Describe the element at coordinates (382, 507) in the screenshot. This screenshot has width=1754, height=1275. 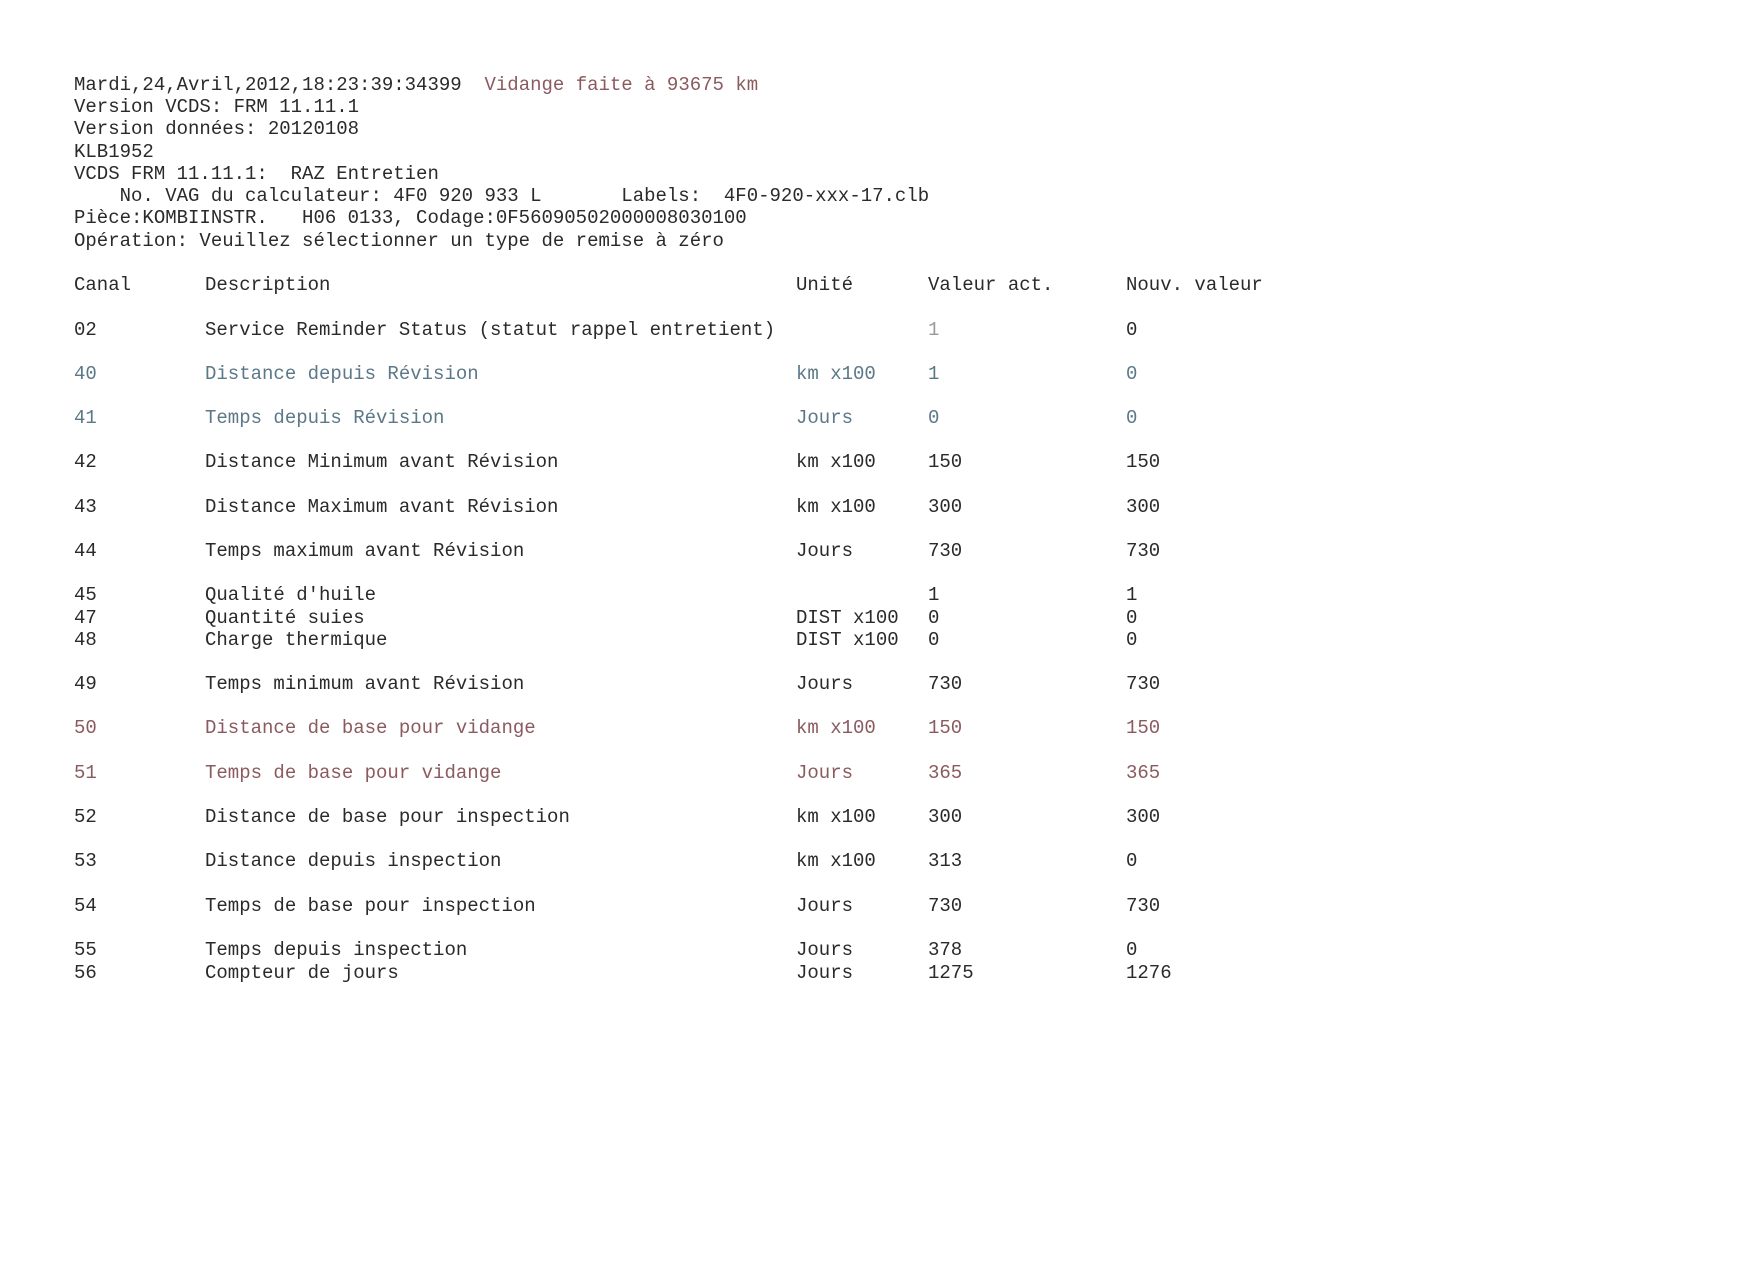
I see `description-cell: Distance Maximum avant Révision` at that location.